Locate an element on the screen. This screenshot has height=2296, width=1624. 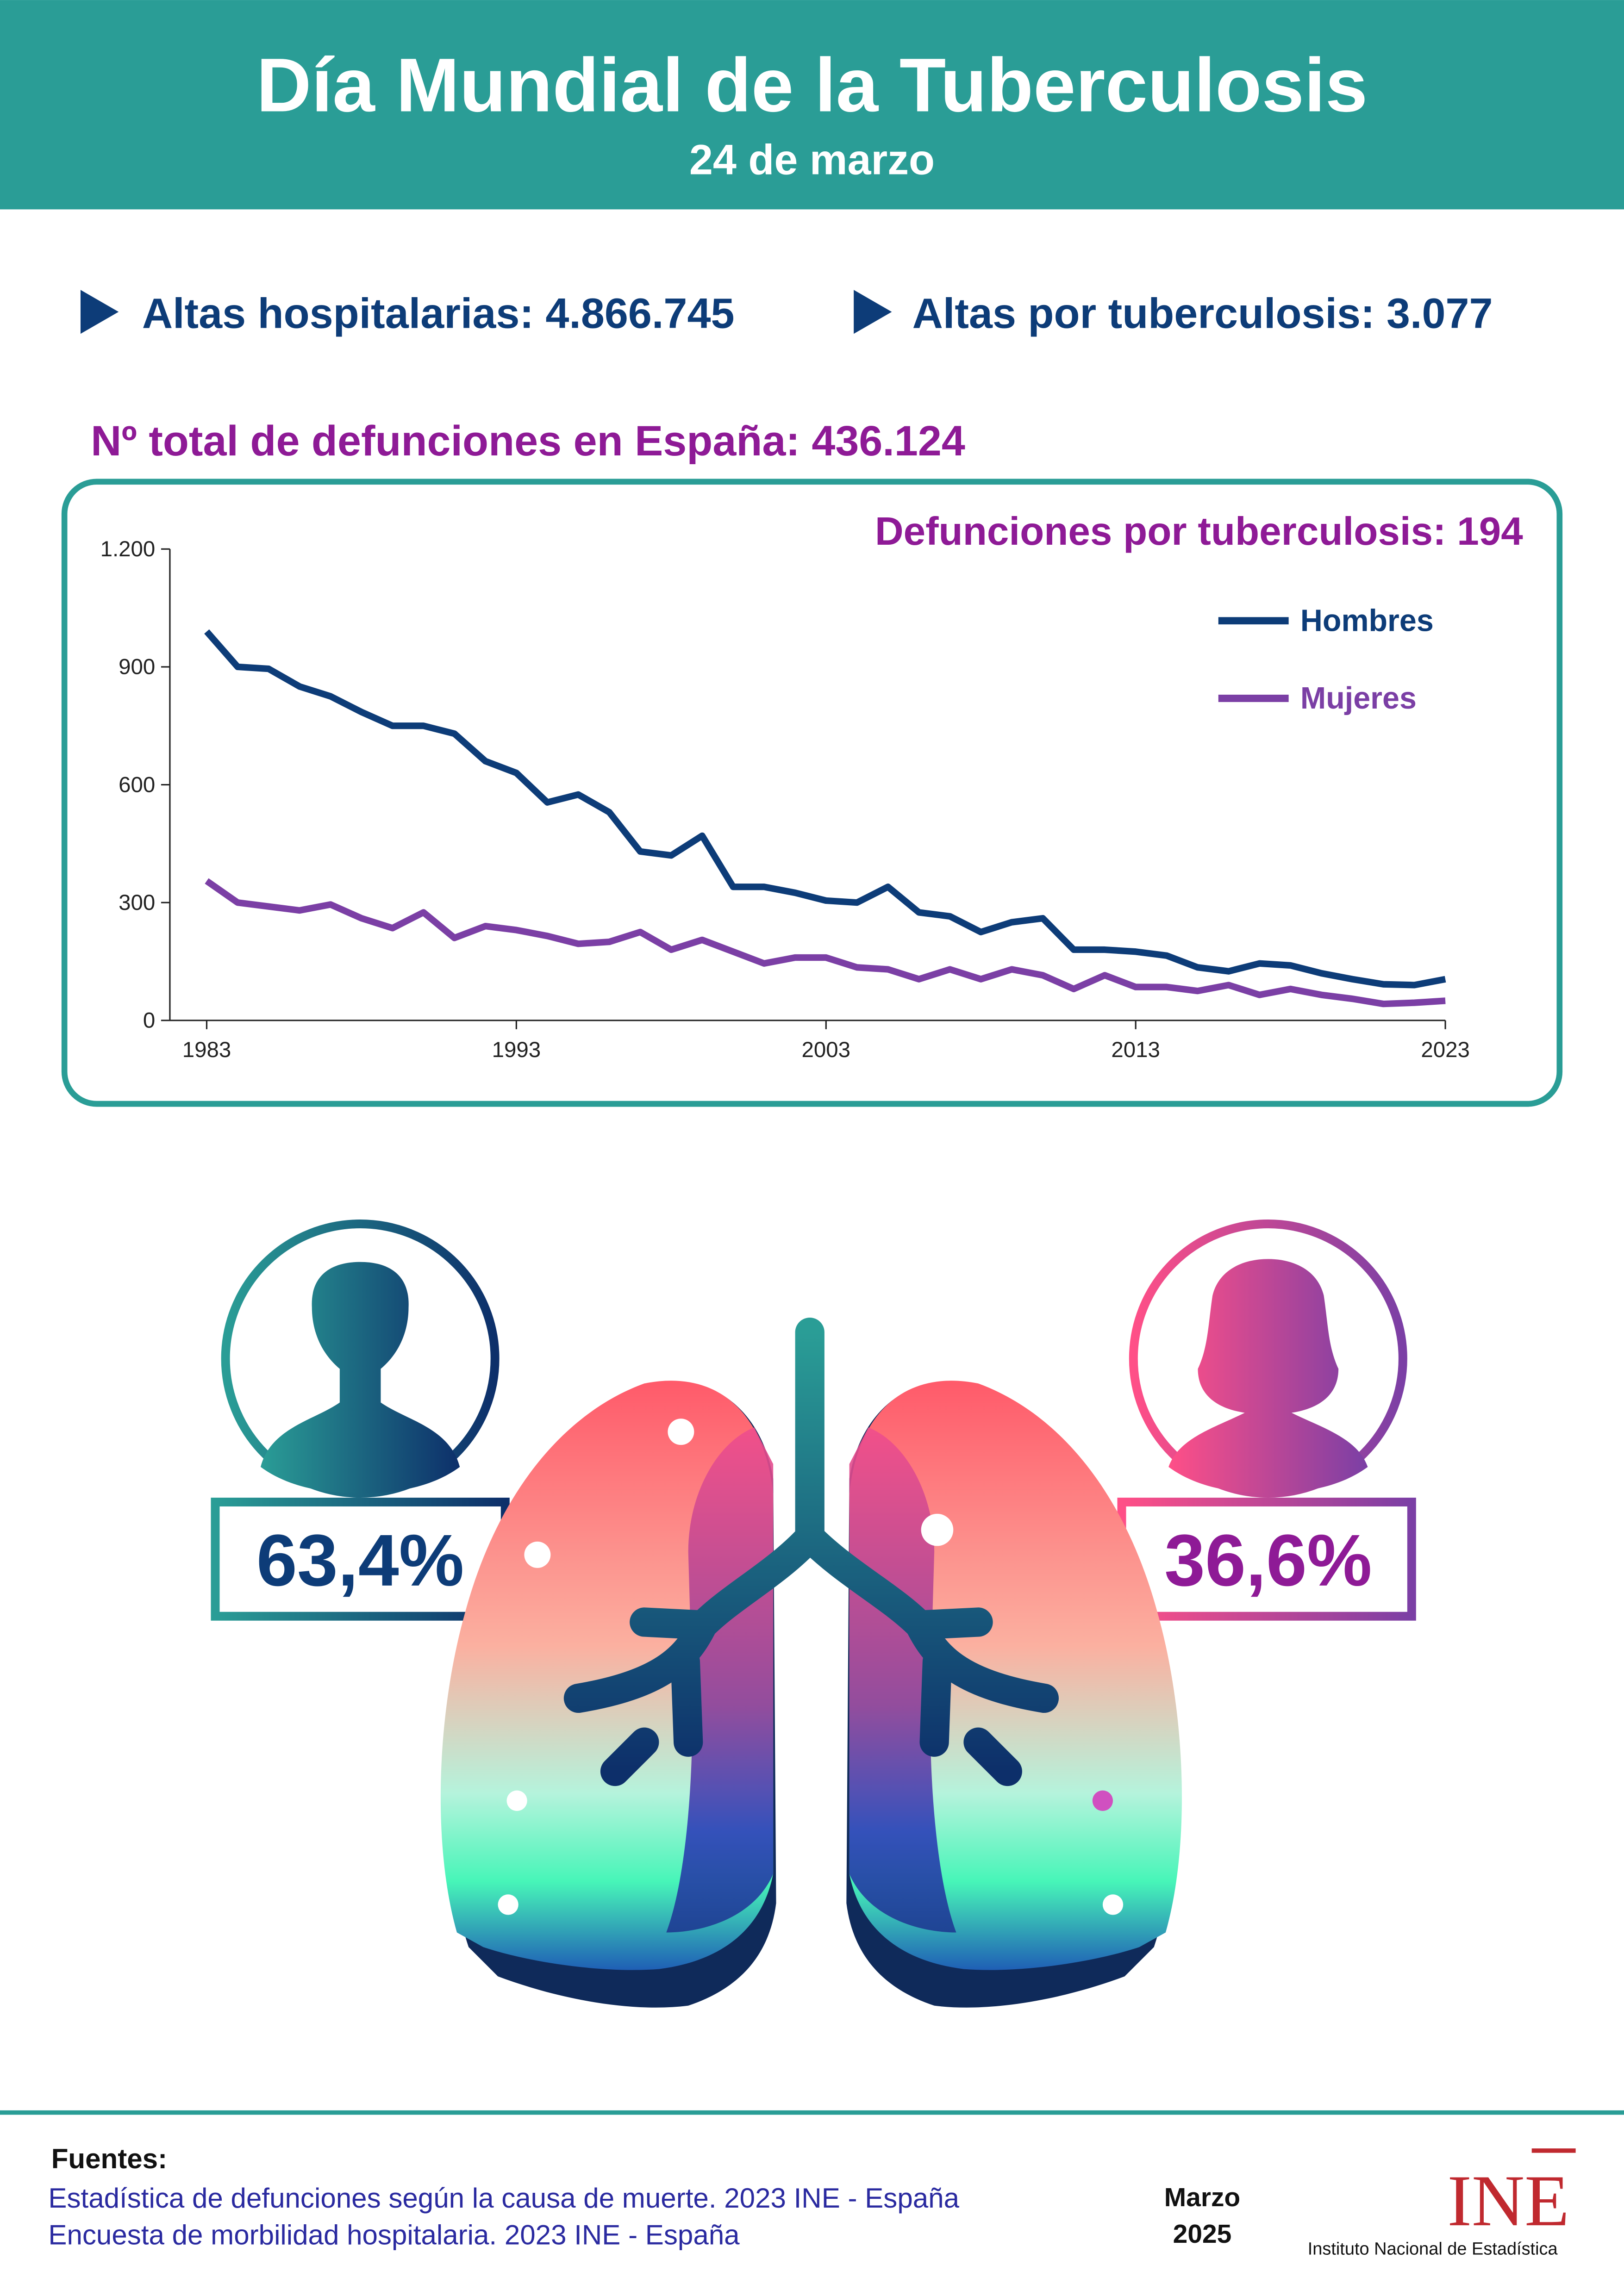
stat: Altas por tuberculosis: 3.077 is located at coordinates (1202, 313).